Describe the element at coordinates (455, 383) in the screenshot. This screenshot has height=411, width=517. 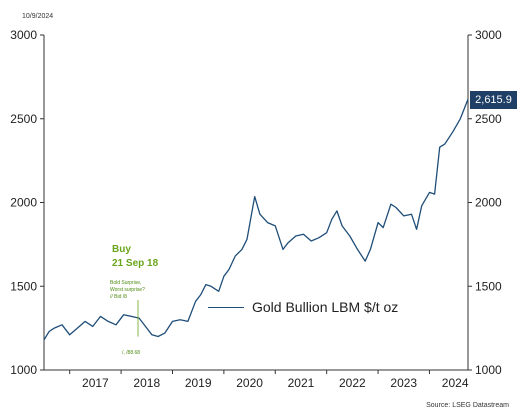
I see `x-tick-label: 2024` at that location.